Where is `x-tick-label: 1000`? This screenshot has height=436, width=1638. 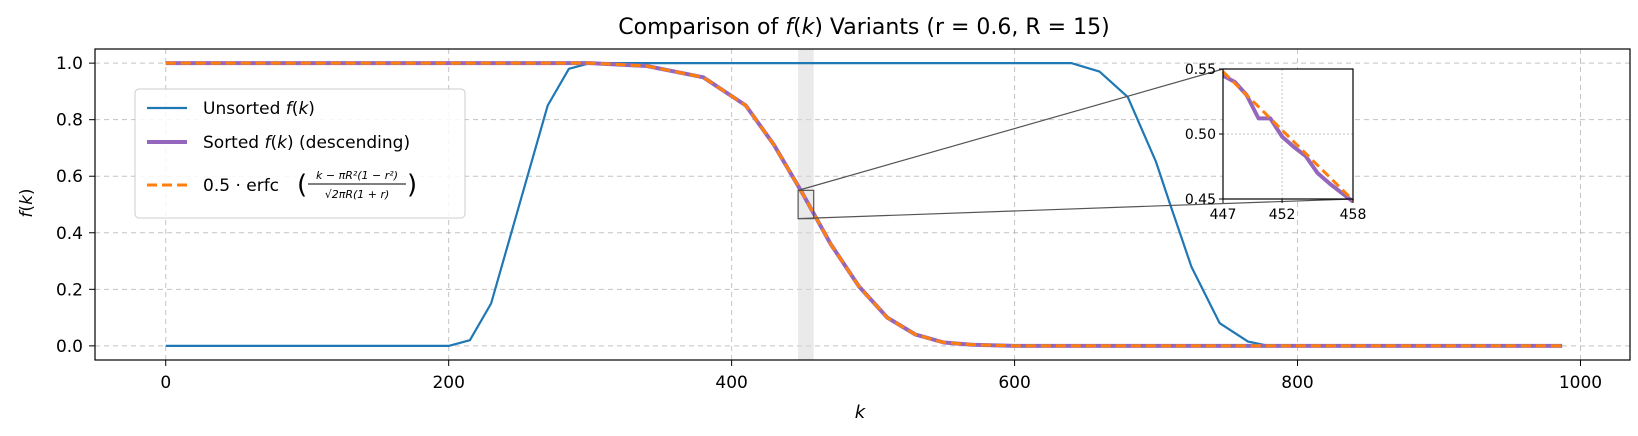 x-tick-label: 1000 is located at coordinates (1580, 383).